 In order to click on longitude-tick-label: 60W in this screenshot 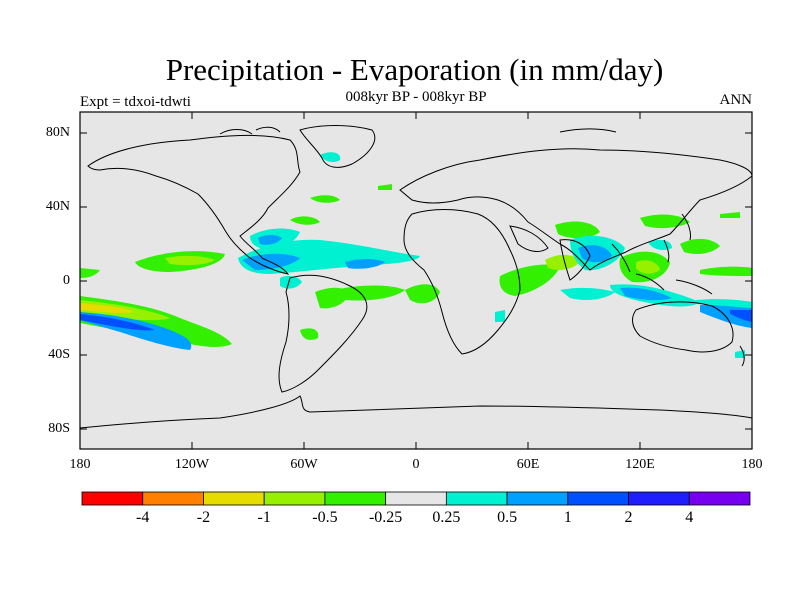, I will do `click(304, 464)`.